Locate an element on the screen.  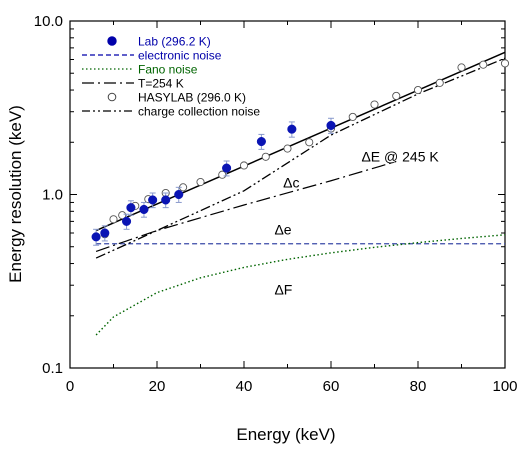
y-tick-label: 1.0 is located at coordinates (52, 195).